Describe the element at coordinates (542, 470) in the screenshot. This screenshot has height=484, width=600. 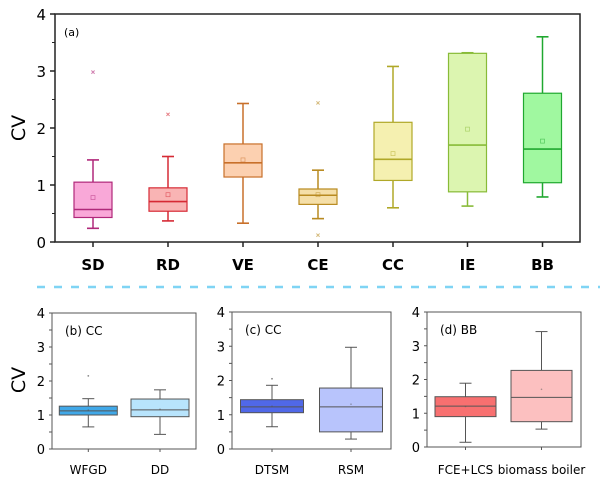
I see `x-category-label: biomass boiler` at that location.